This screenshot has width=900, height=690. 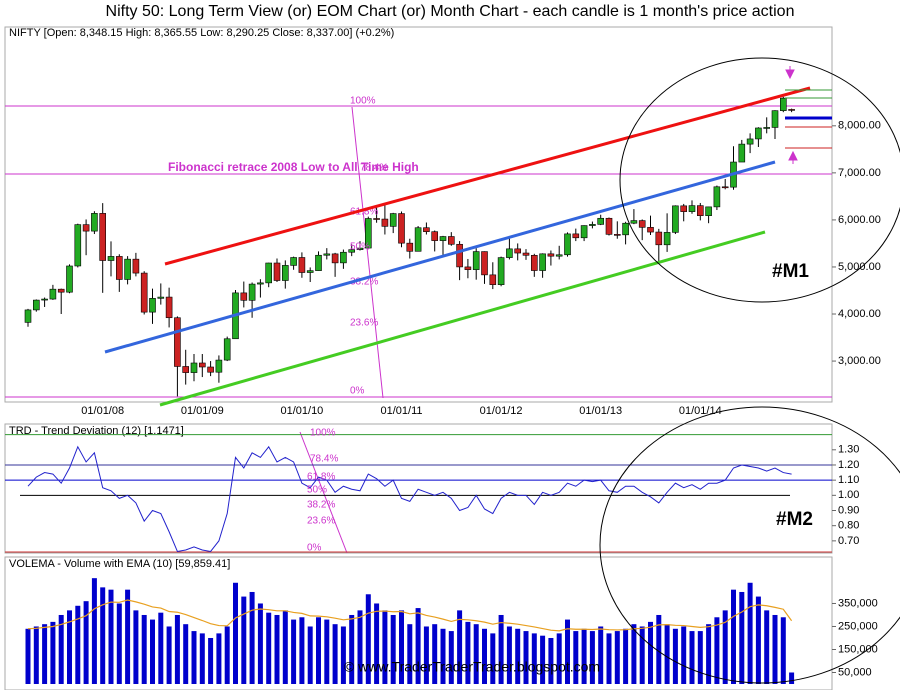 What do you see at coordinates (321, 521) in the screenshot?
I see `fib-label: 23.6%` at bounding box center [321, 521].